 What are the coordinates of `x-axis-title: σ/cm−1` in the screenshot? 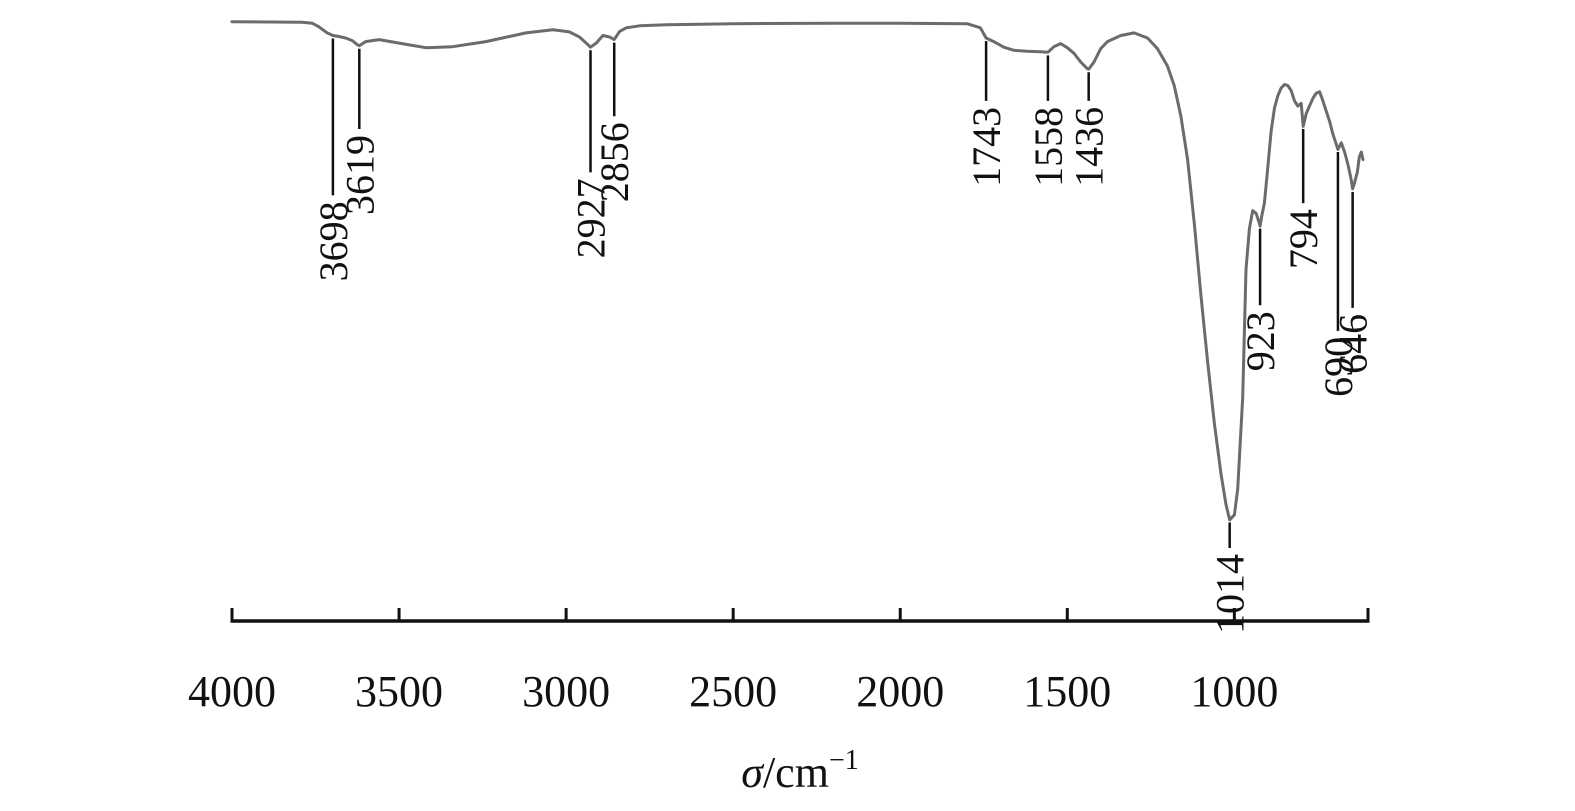 It's located at (799, 771).